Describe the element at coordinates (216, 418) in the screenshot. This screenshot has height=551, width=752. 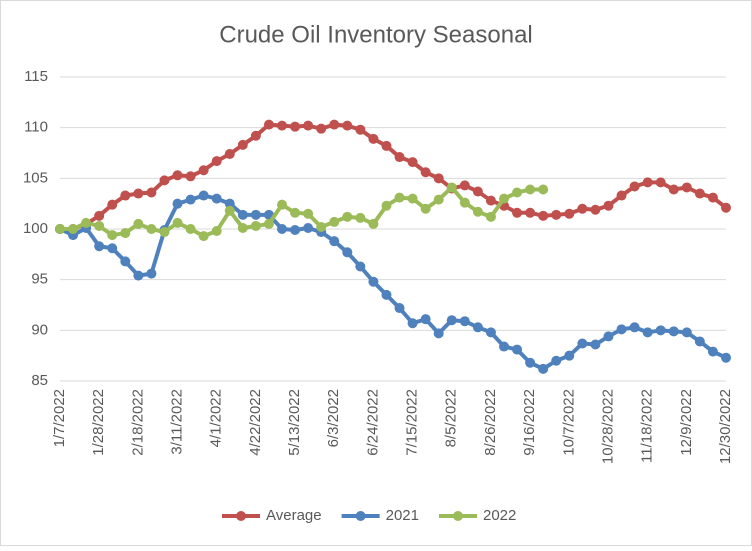
I see `x-tick-label: 4/1/2022` at that location.